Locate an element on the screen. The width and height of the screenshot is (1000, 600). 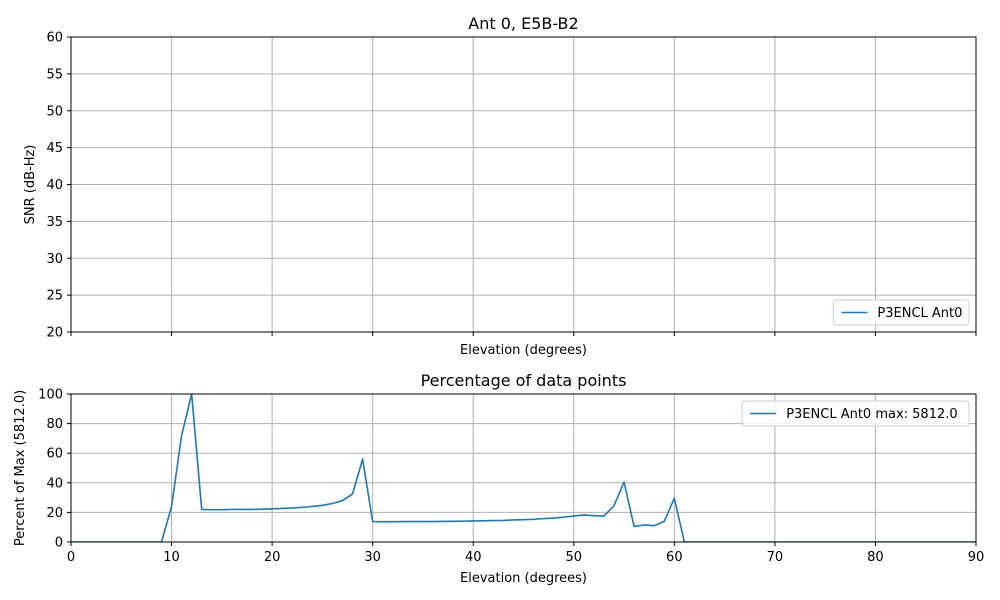
x-tick-label: 80 is located at coordinates (875, 557).